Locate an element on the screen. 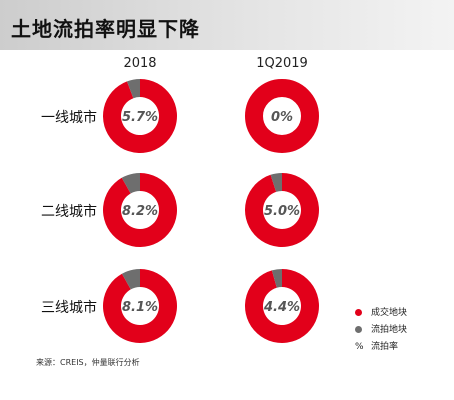 The width and height of the screenshot is (454, 400). donut-rate-label-r3-c2: 4.4% is located at coordinates (281, 307).